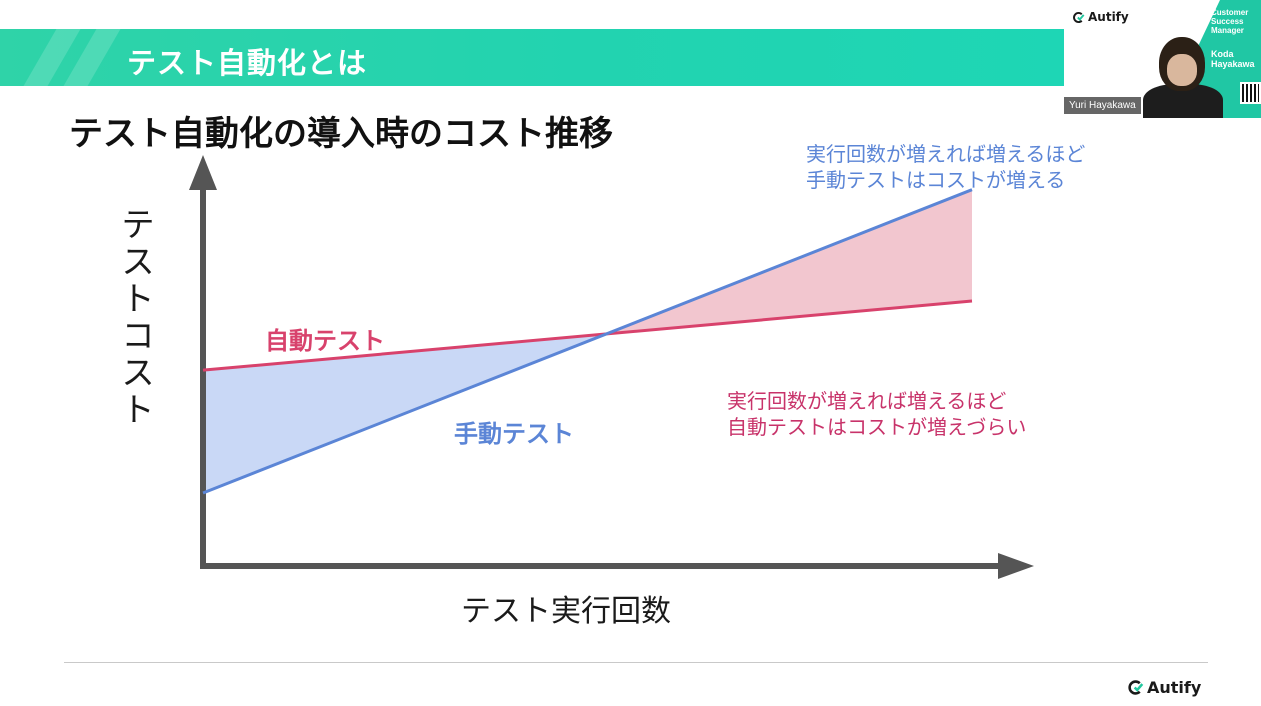 The width and height of the screenshot is (1261, 706). Describe the element at coordinates (1102, 105) in the screenshot. I see `speaker-name-tag: Yuri Hayakawa` at that location.